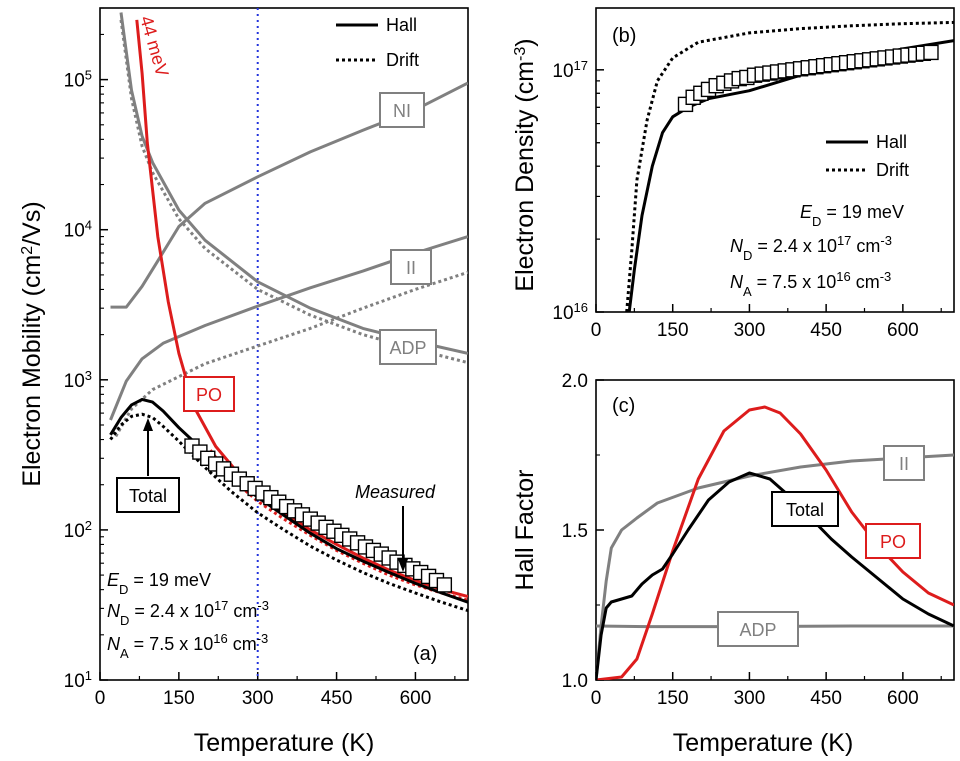 This screenshot has height=761, width=960. What do you see at coordinates (284, 743) in the screenshot?
I see `panel-a-xlabel: Temperature (K)` at bounding box center [284, 743].